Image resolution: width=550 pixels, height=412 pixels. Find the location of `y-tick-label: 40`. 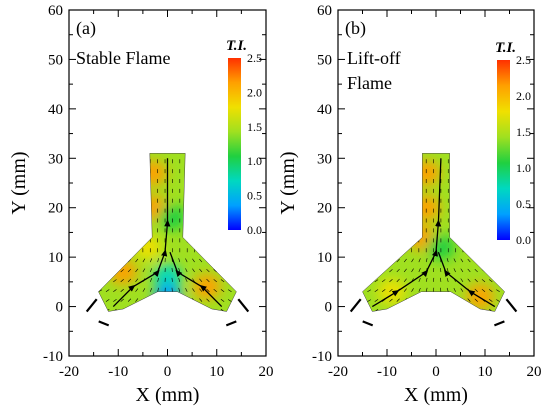

y-tick-label: 40 is located at coordinates (324, 110).